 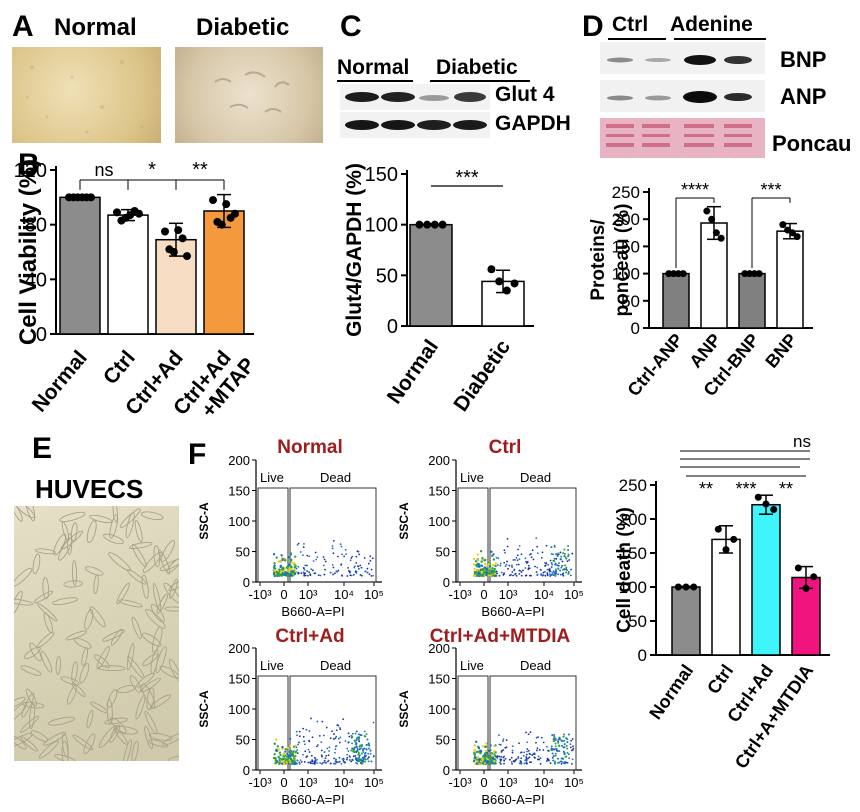 I want to click on chart-b-y-label: Cell Viability (%), so click(x=28, y=252).